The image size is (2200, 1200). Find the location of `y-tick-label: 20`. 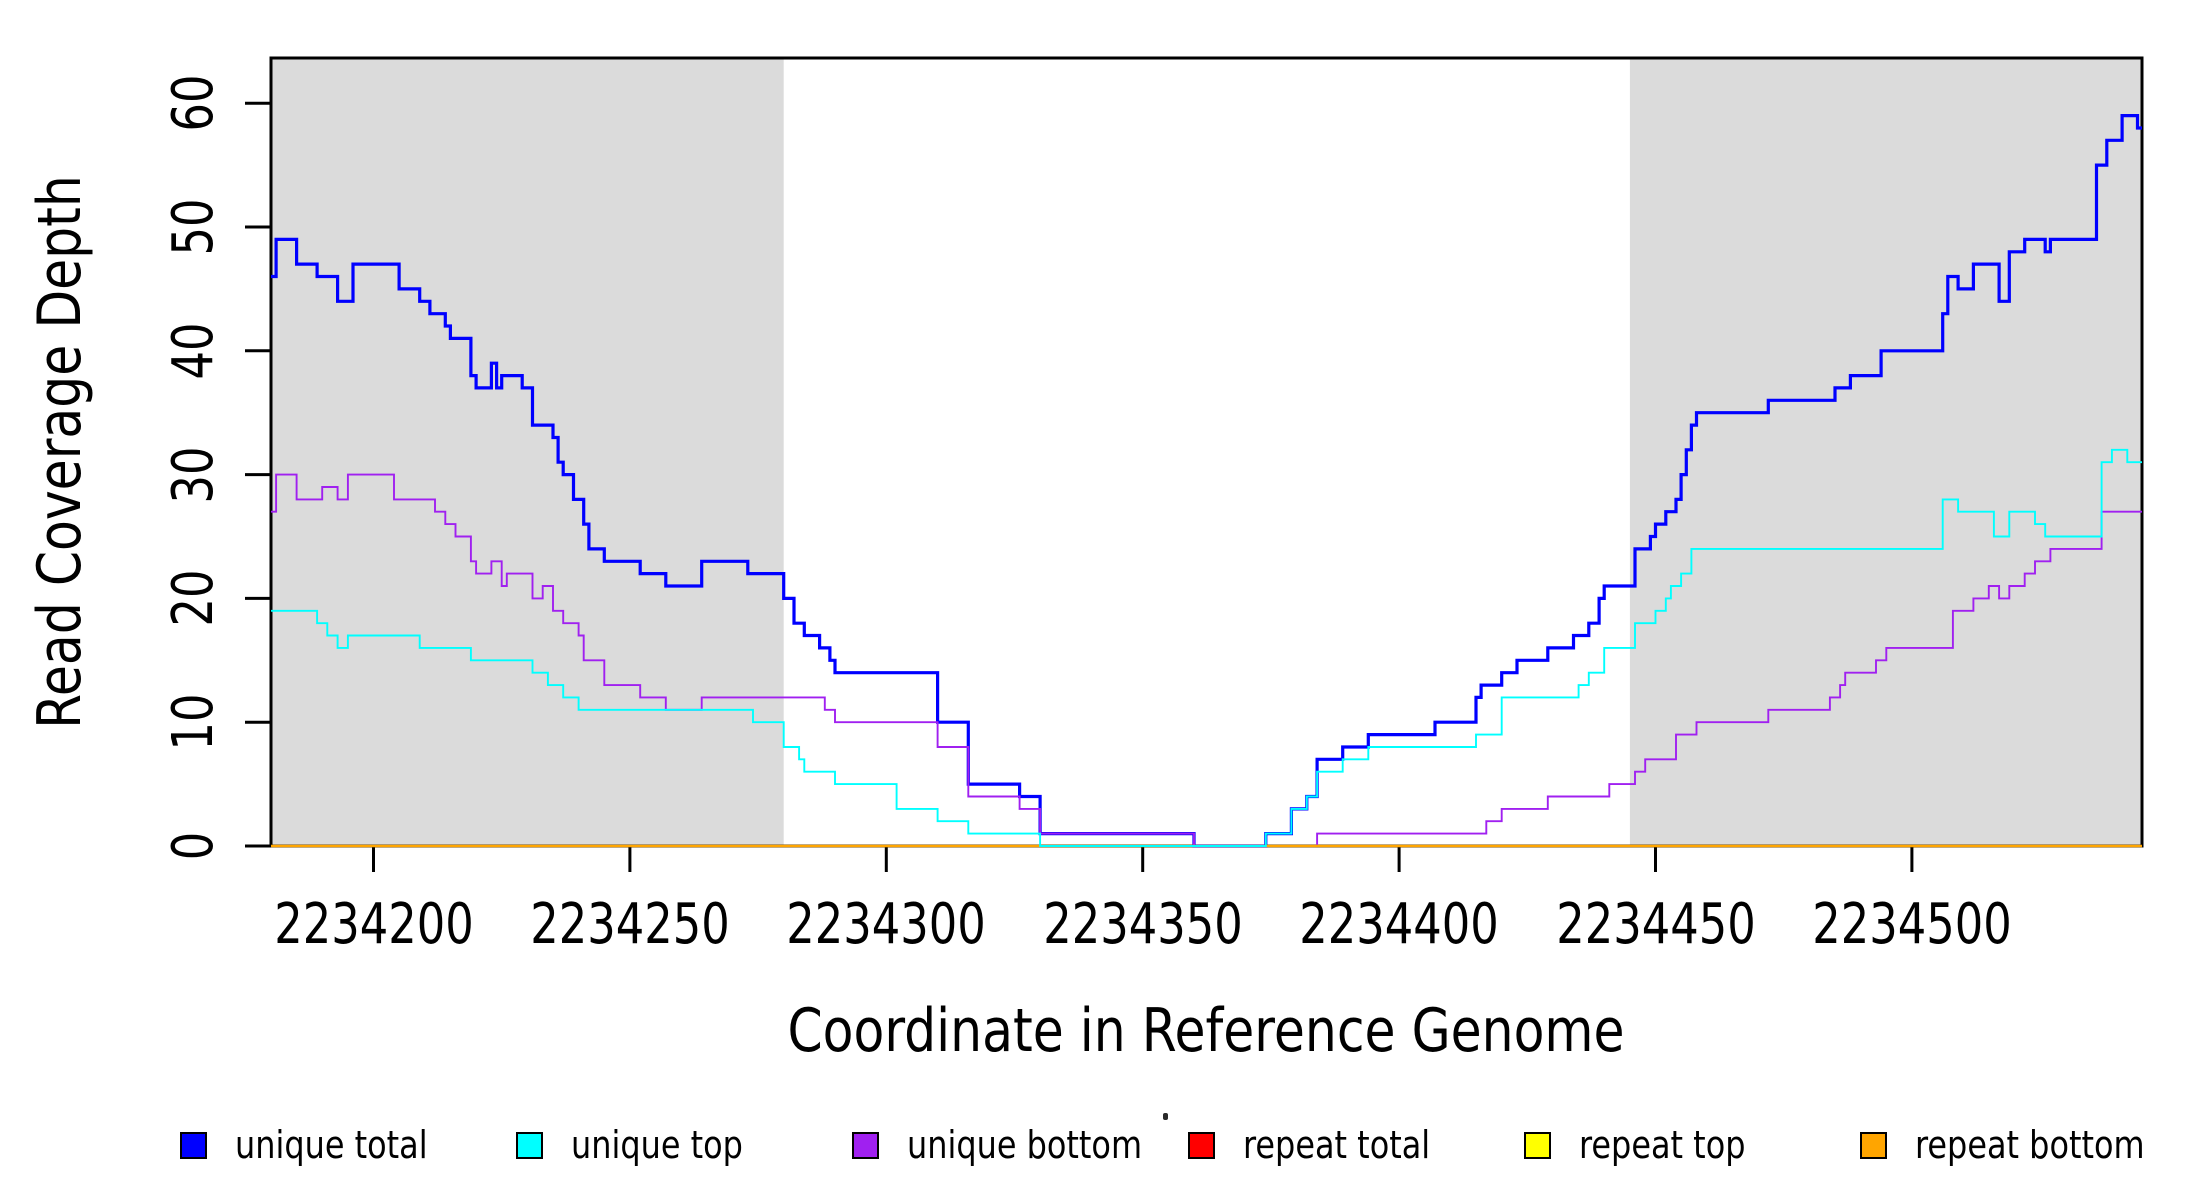

y-tick-label: 20 is located at coordinates (193, 598).